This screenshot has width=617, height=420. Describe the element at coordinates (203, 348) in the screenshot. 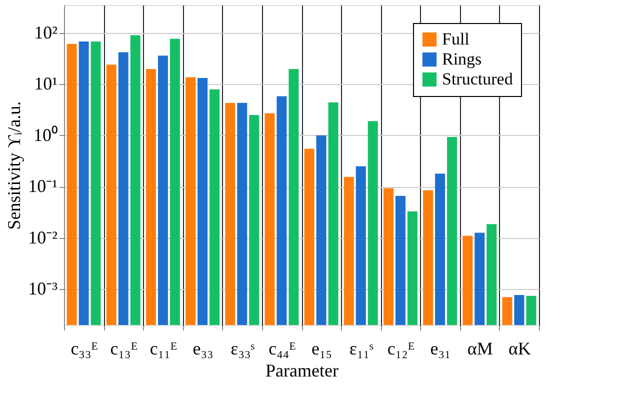

I see `x-tick-label: e₃₃` at that location.